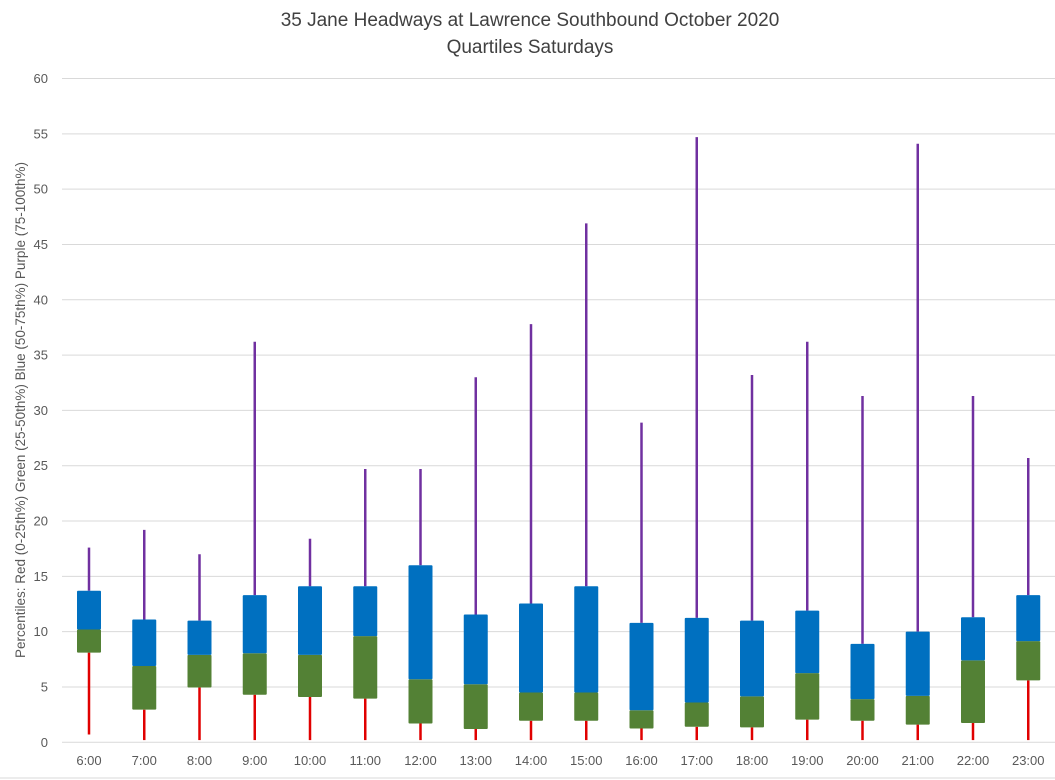 Image resolution: width=1055 pixels, height=780 pixels. I want to click on x-tick-label: 18:00, so click(752, 760).